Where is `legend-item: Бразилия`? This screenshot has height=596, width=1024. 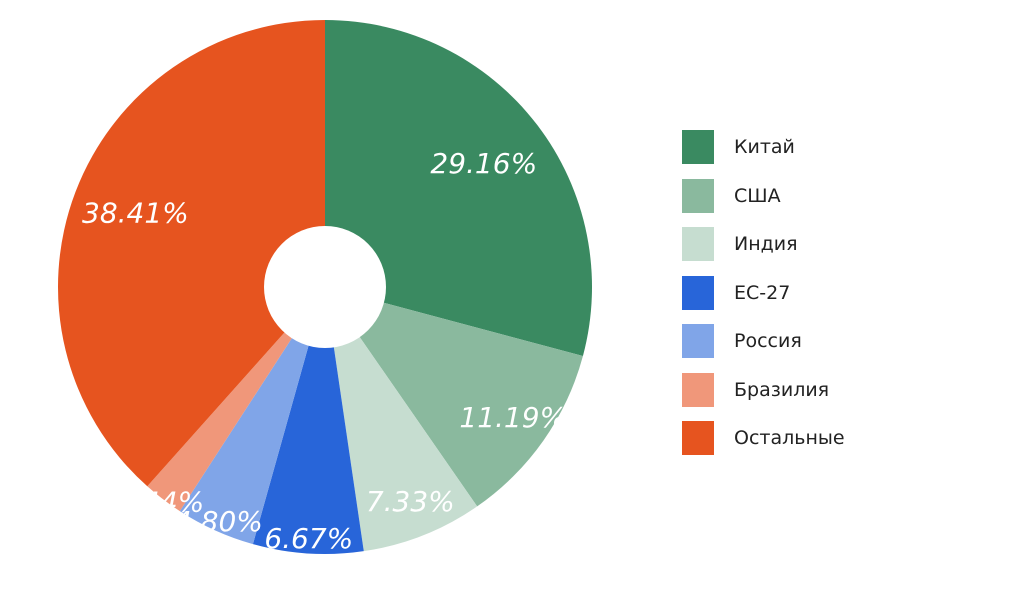
legend-item: Бразилия is located at coordinates (763, 390).